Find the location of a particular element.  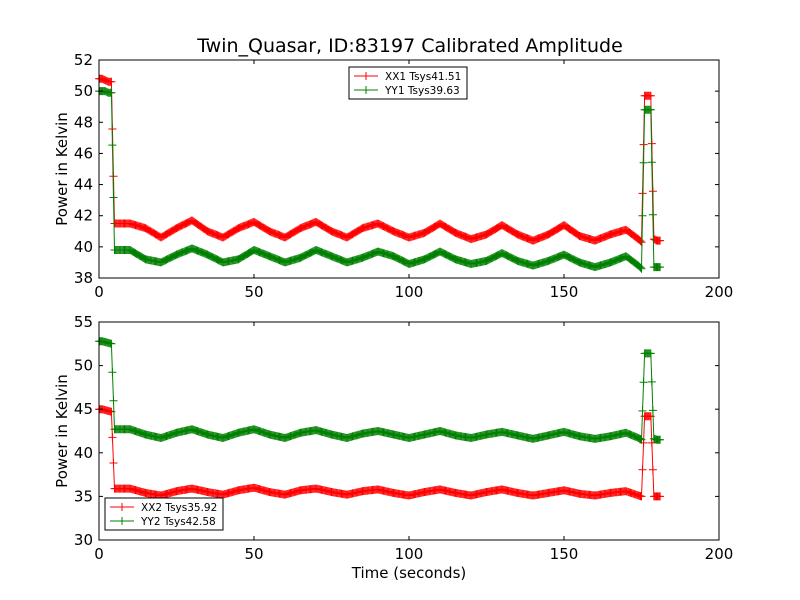

y-tick-label: 30 is located at coordinates (83, 540).